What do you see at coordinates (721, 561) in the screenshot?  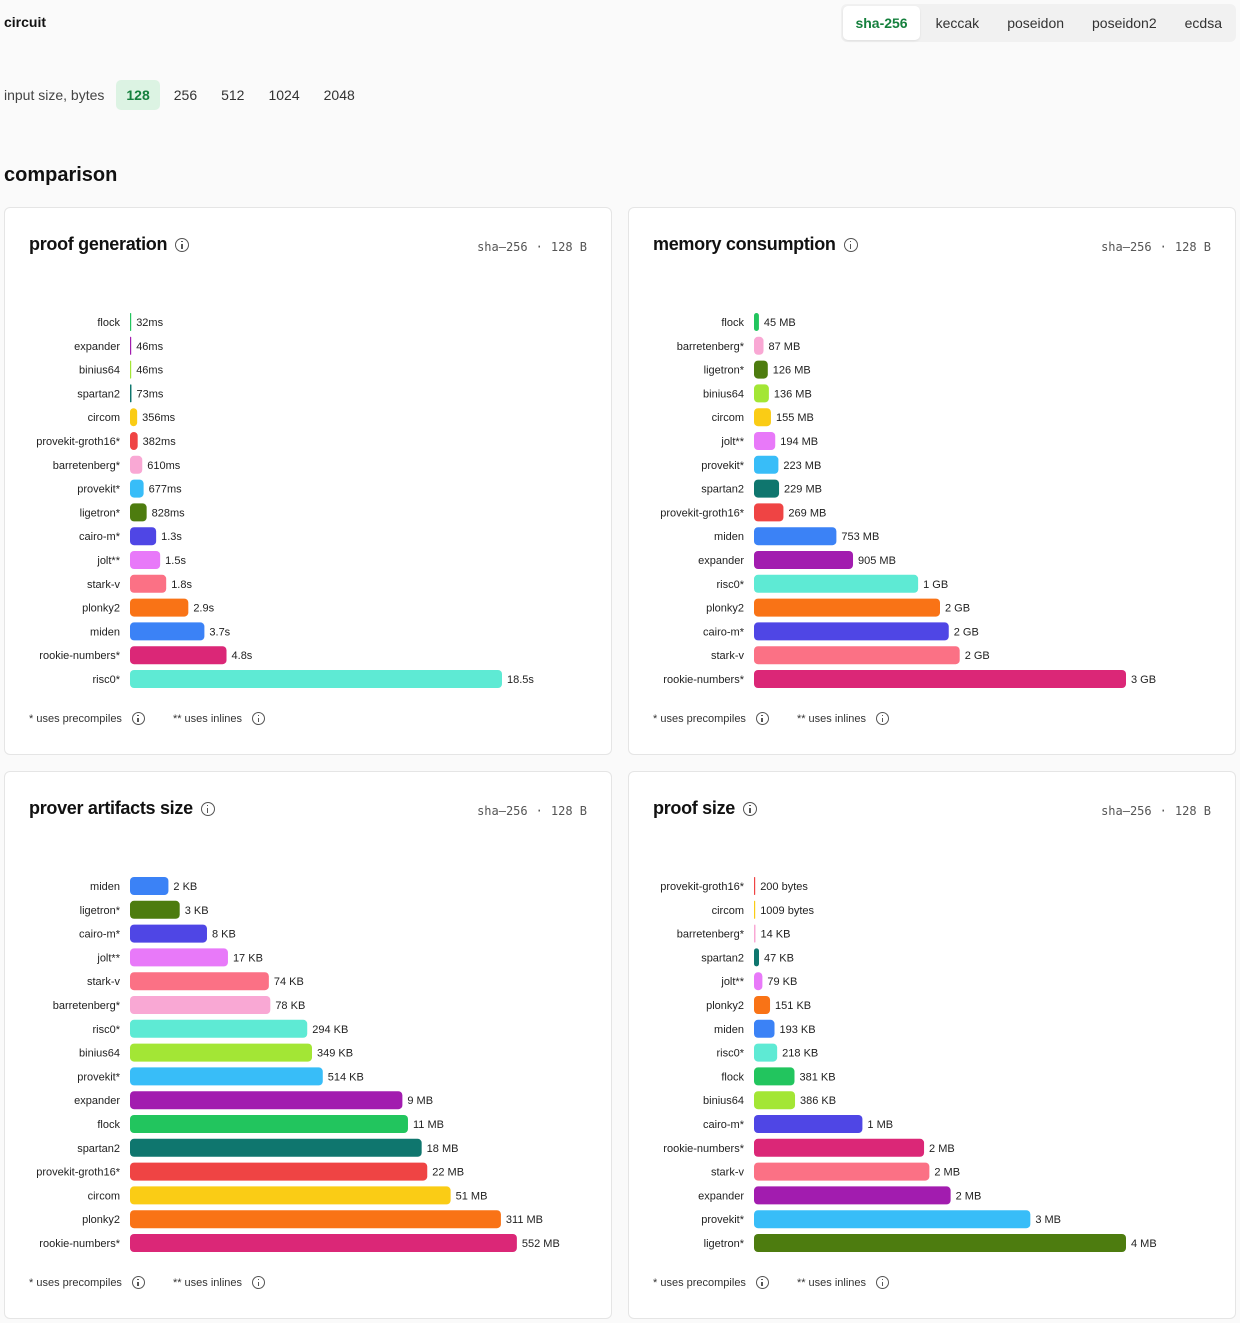 I see `category-label: expander` at bounding box center [721, 561].